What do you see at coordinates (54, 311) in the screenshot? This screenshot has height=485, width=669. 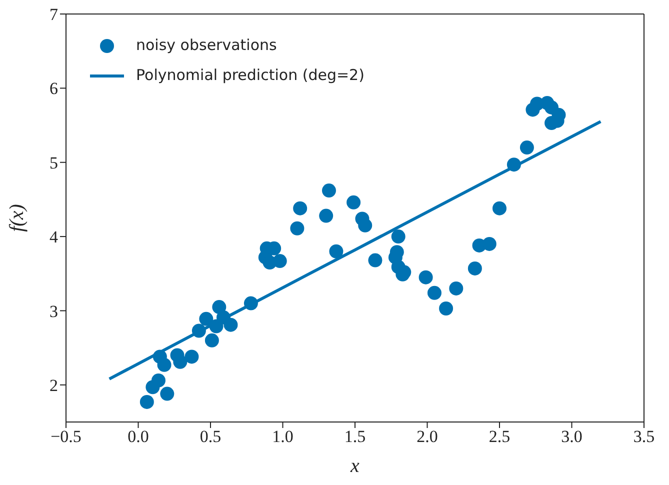 I see `y-tick-label: 3` at bounding box center [54, 311].